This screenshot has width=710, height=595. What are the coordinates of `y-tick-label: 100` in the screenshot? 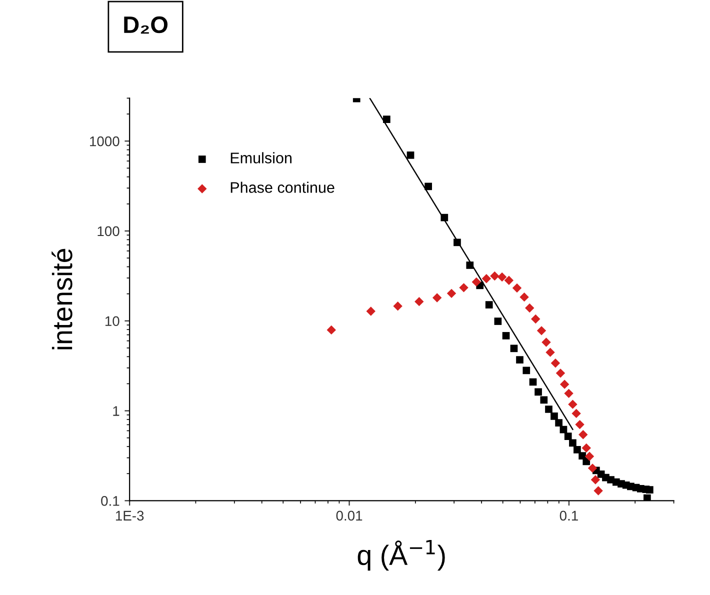 It's located at (109, 231).